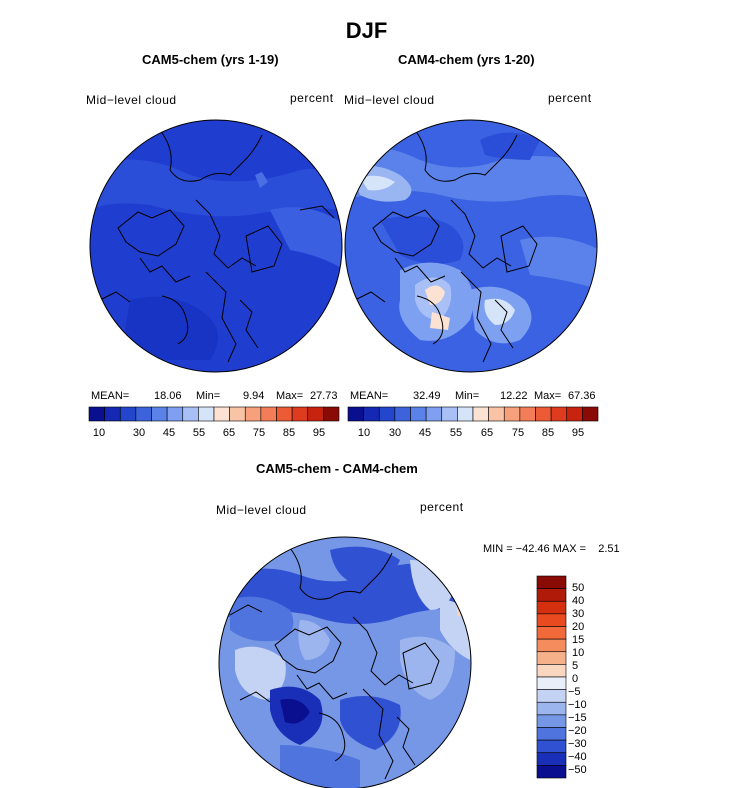 This screenshot has width=733, height=788. I want to click on cb1-tick: 75, so click(259, 433).